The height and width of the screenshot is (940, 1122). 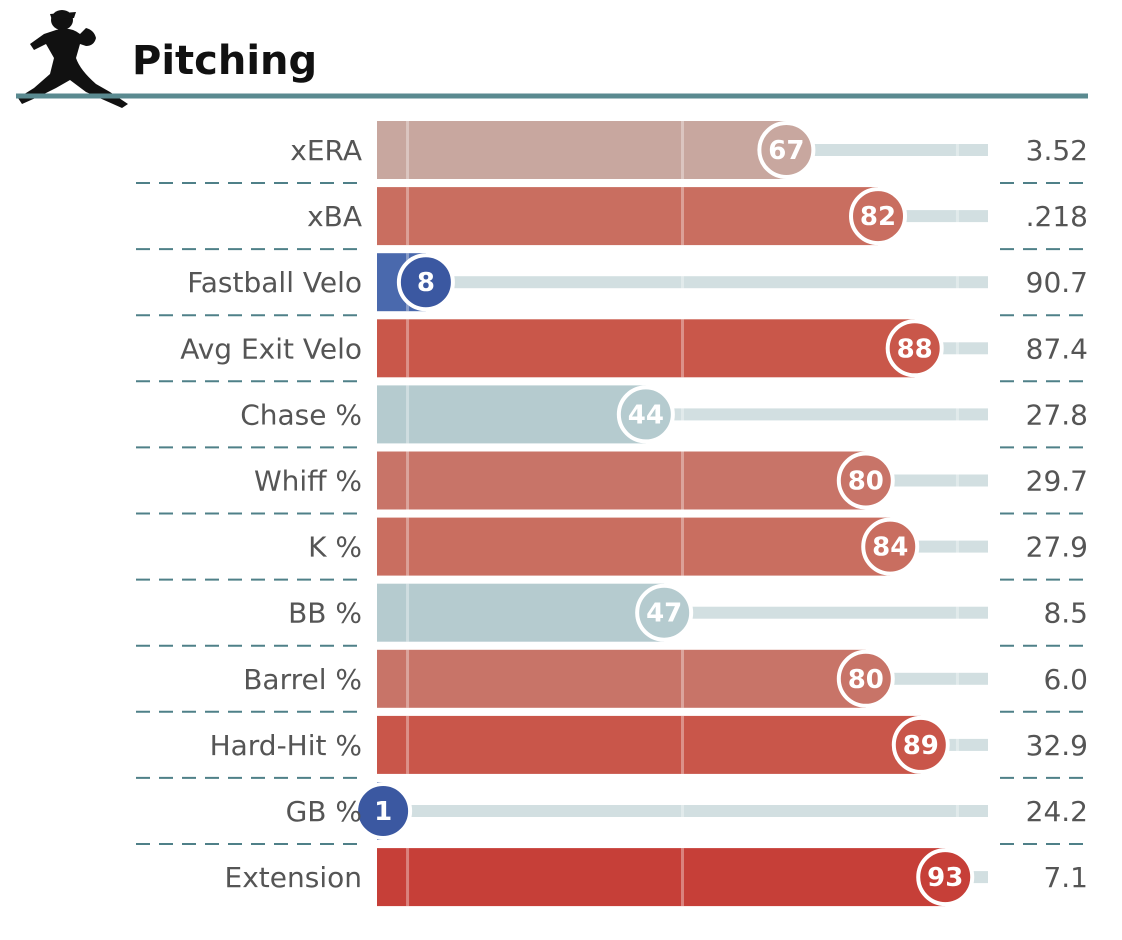 I want to click on percentile-label: 88, so click(x=915, y=349).